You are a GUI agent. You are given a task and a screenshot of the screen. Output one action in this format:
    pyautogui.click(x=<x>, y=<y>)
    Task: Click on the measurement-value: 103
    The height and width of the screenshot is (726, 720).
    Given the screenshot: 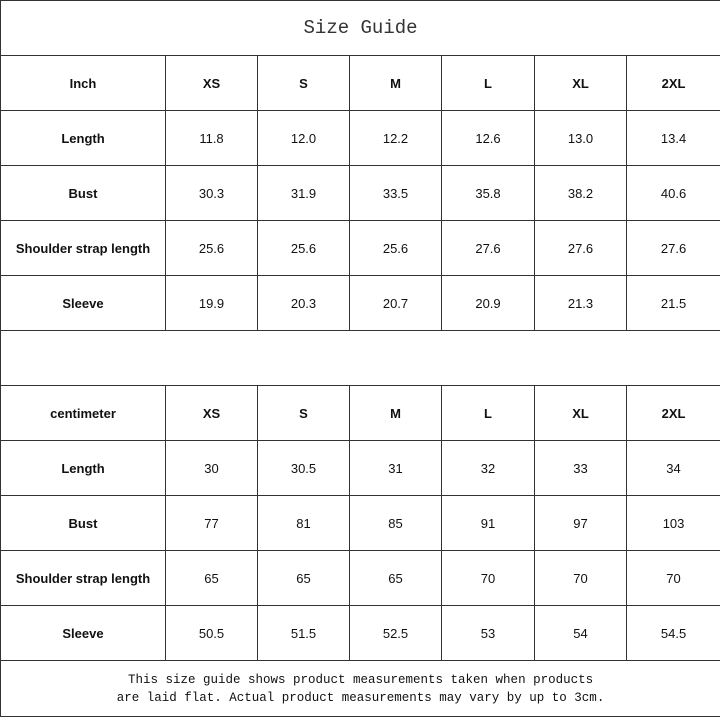 What is the action you would take?
    pyautogui.click(x=672, y=523)
    